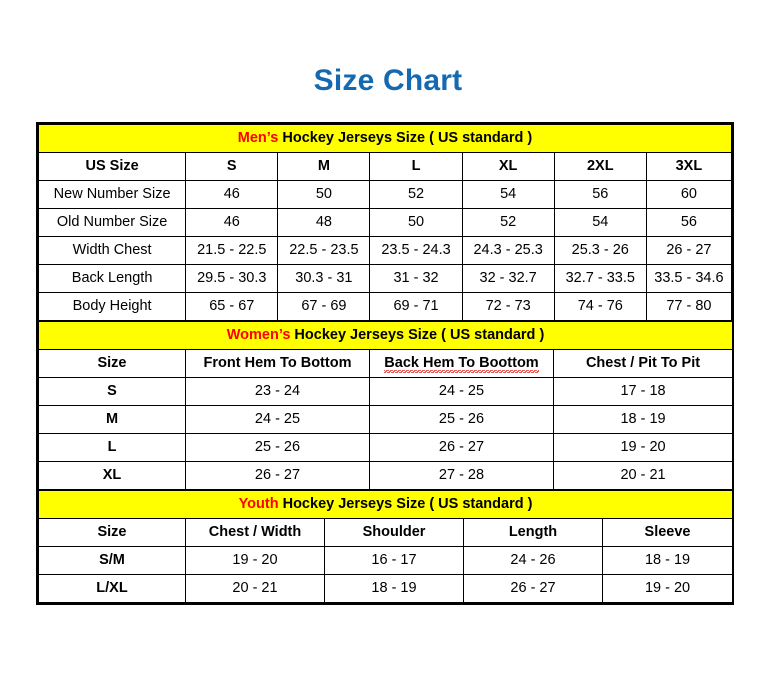 The width and height of the screenshot is (776, 692). What do you see at coordinates (667, 532) in the screenshot?
I see `youth-header-cell: Sleeve` at bounding box center [667, 532].